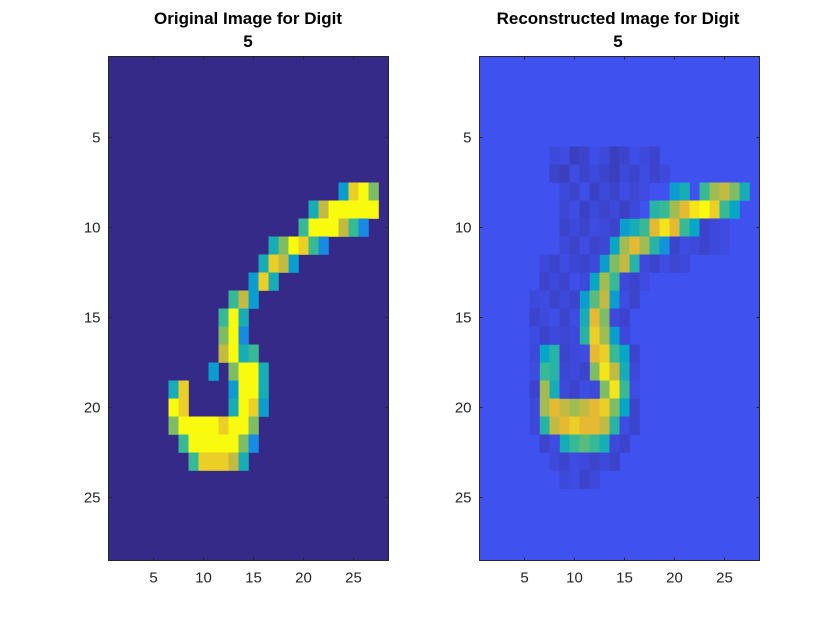  What do you see at coordinates (92, 228) in the screenshot?
I see `y-tick-label: 10` at bounding box center [92, 228].